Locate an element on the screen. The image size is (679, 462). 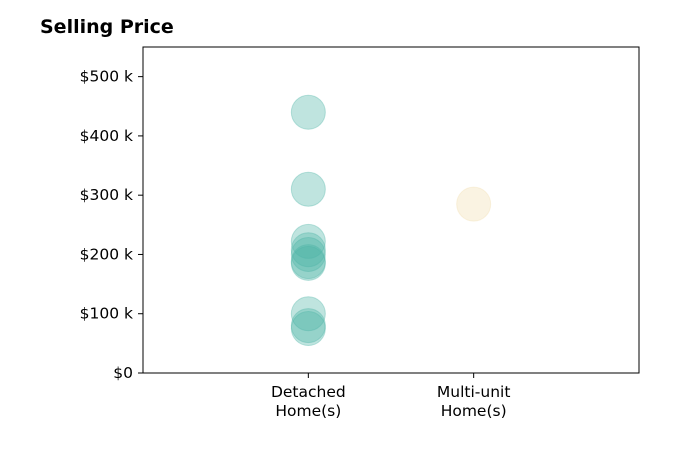
x-axis: Detached Home(s)Multi-unit Home(s) is located at coordinates (390, 396).